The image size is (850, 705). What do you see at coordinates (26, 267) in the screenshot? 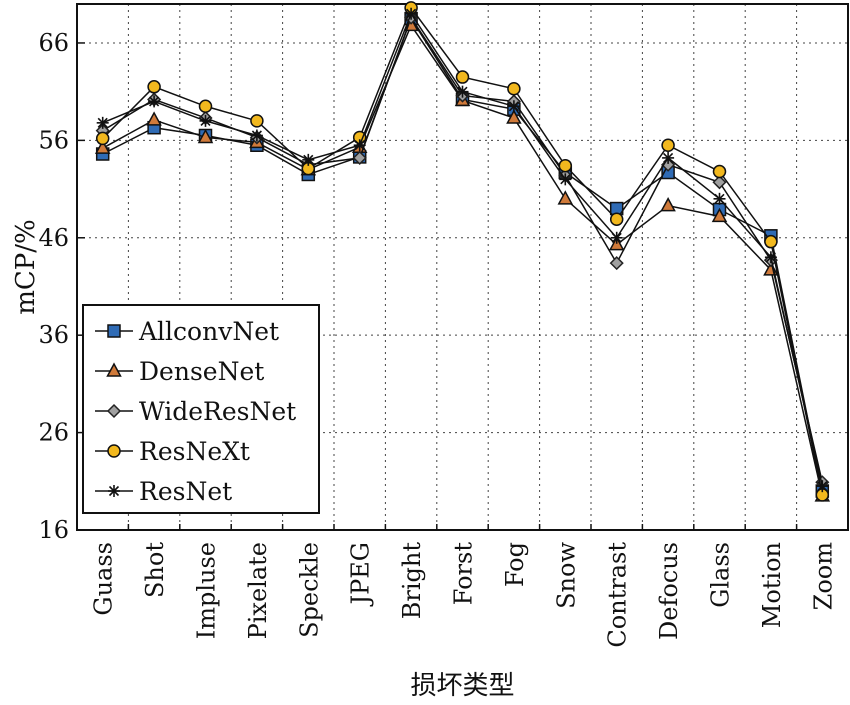
I see `y-axis-title: mCP/%` at bounding box center [26, 267].